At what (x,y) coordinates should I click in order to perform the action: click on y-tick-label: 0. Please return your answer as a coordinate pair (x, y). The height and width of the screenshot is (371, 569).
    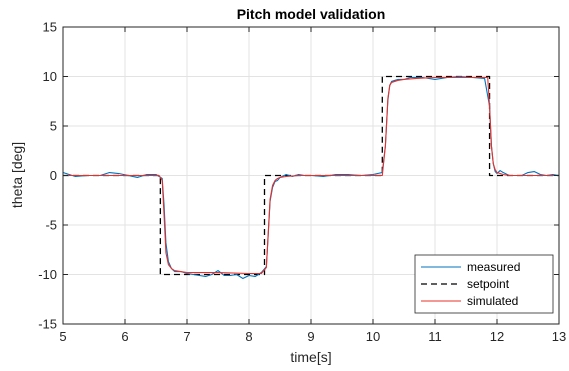
    Looking at the image, I should click on (53, 175).